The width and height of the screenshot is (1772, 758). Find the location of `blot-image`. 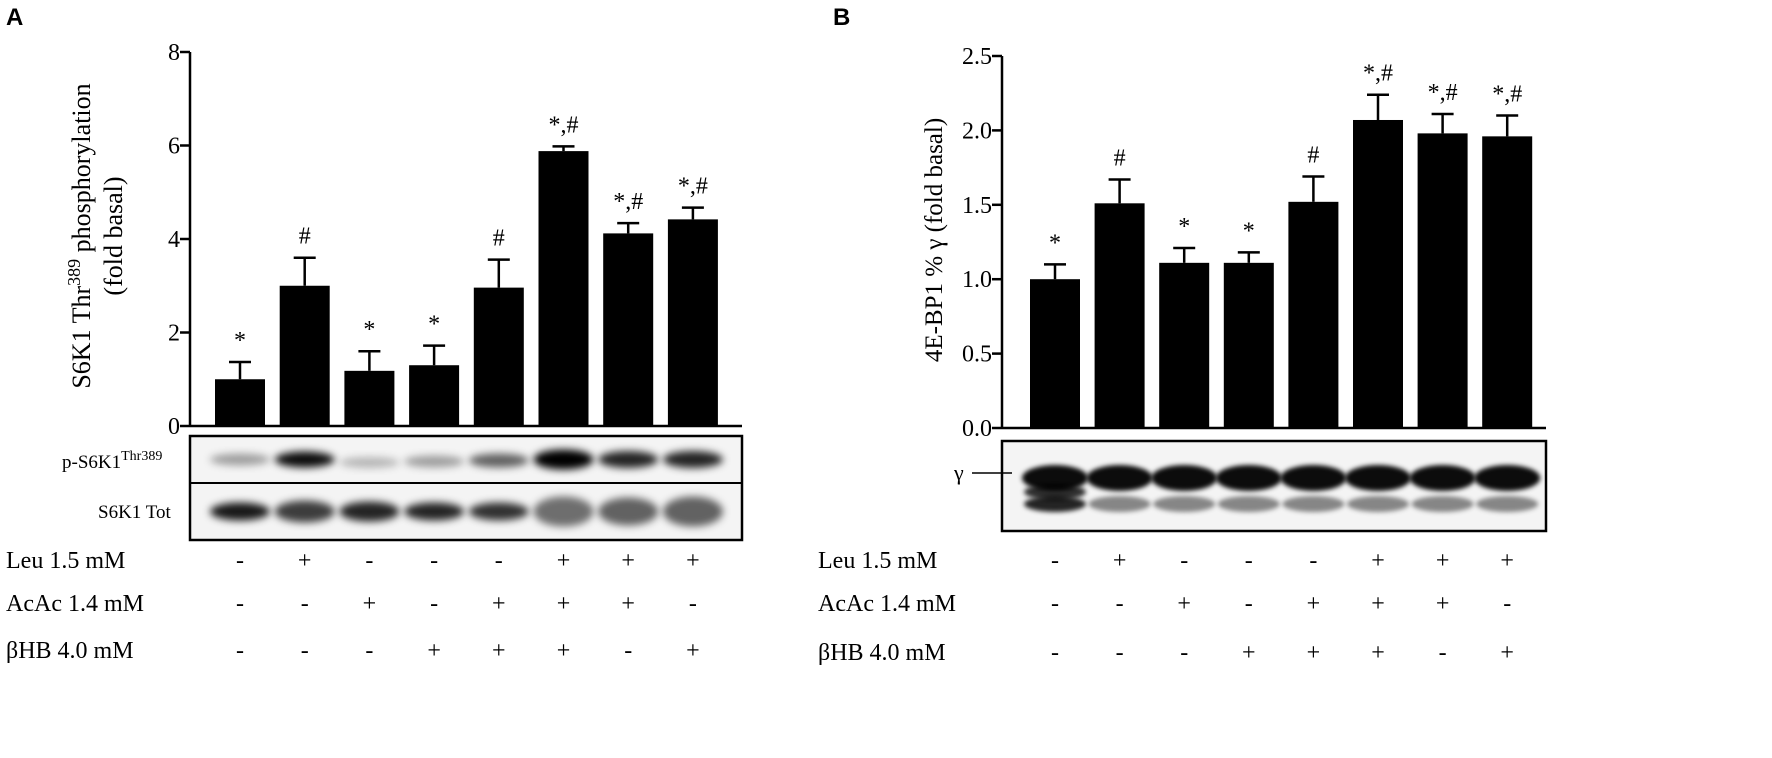

blot-image is located at coordinates (466, 488).